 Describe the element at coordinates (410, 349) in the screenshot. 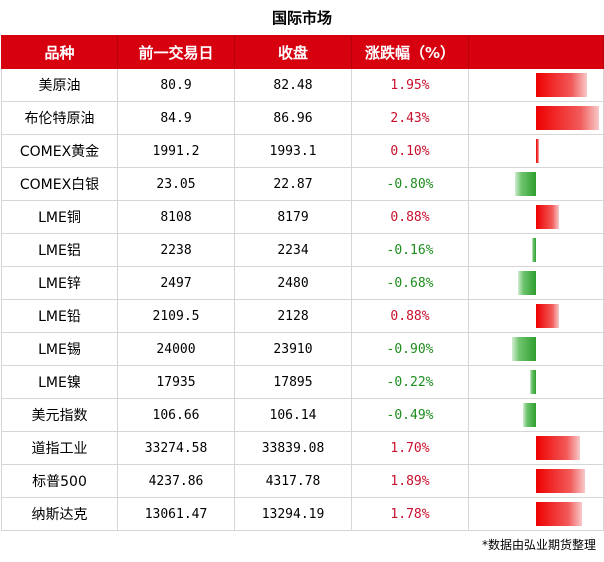

I see `cell-change: -0.90%` at that location.